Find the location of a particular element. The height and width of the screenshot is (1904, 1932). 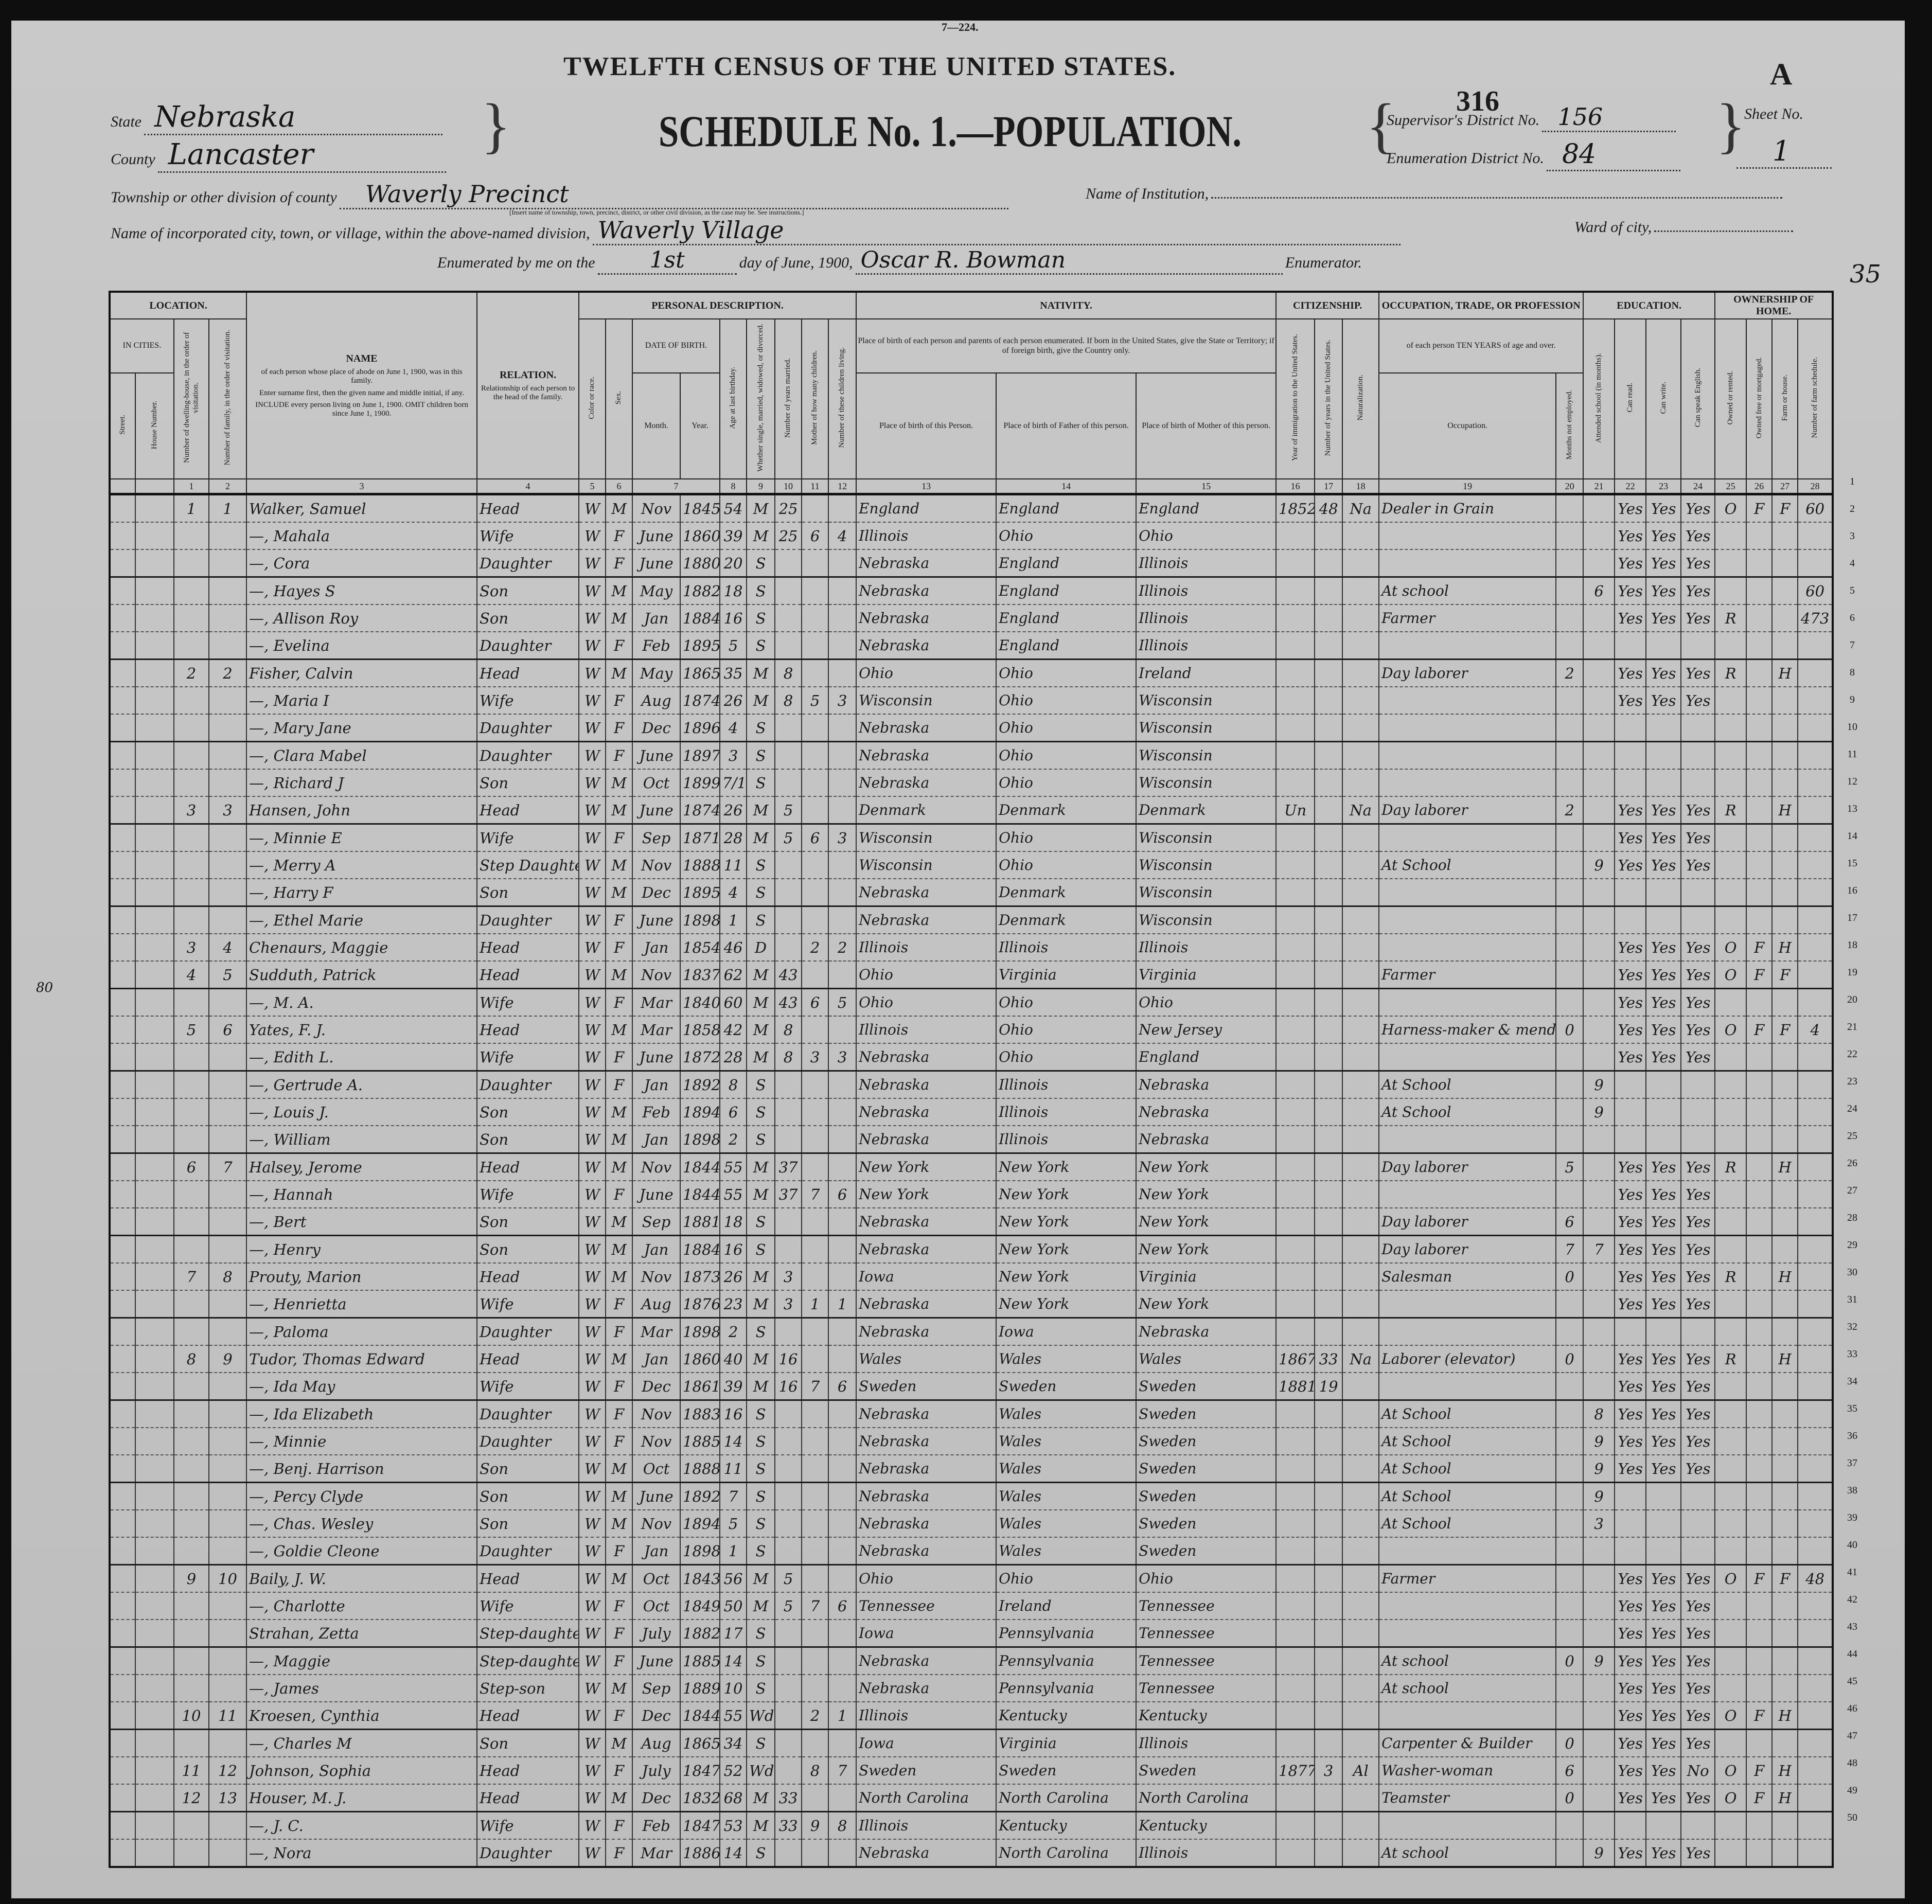

cell-occupation: At School is located at coordinates (1467, 1112).